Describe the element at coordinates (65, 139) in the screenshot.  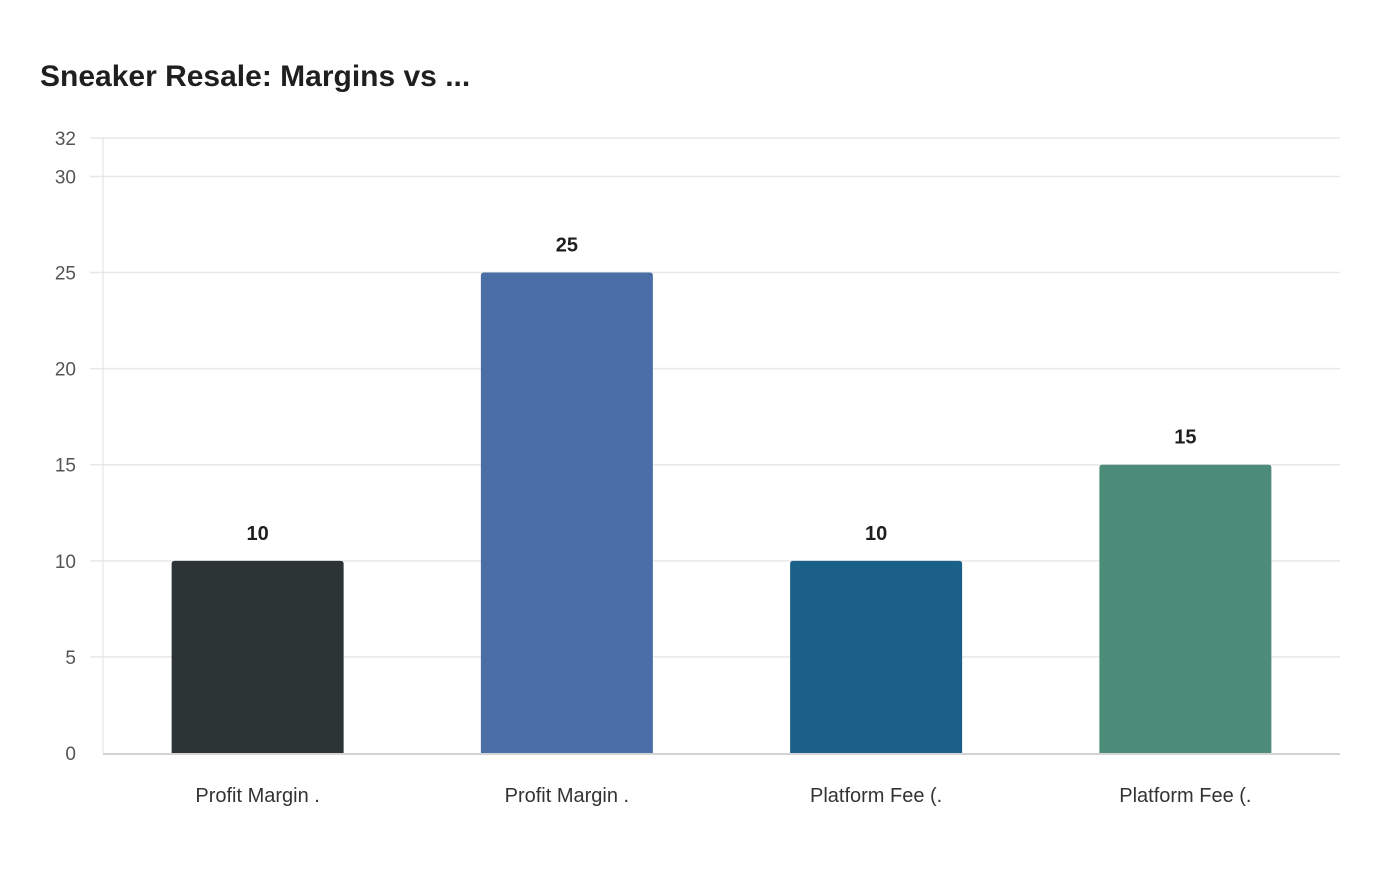
I see `y-tick-label: 32` at that location.